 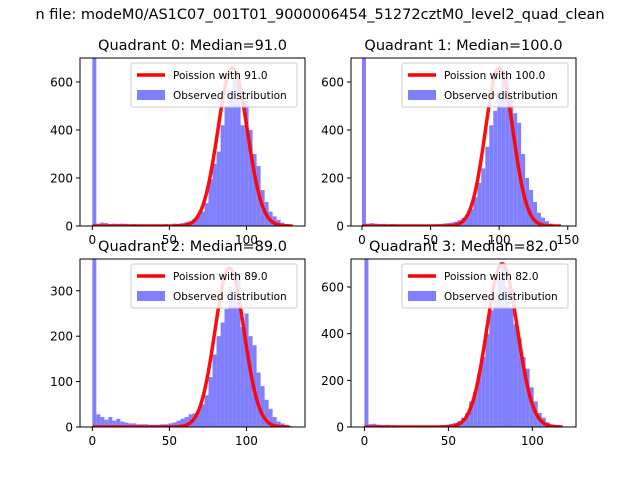 I want to click on panel-title: Quadrant 0: Median=91.0, so click(x=192, y=46).